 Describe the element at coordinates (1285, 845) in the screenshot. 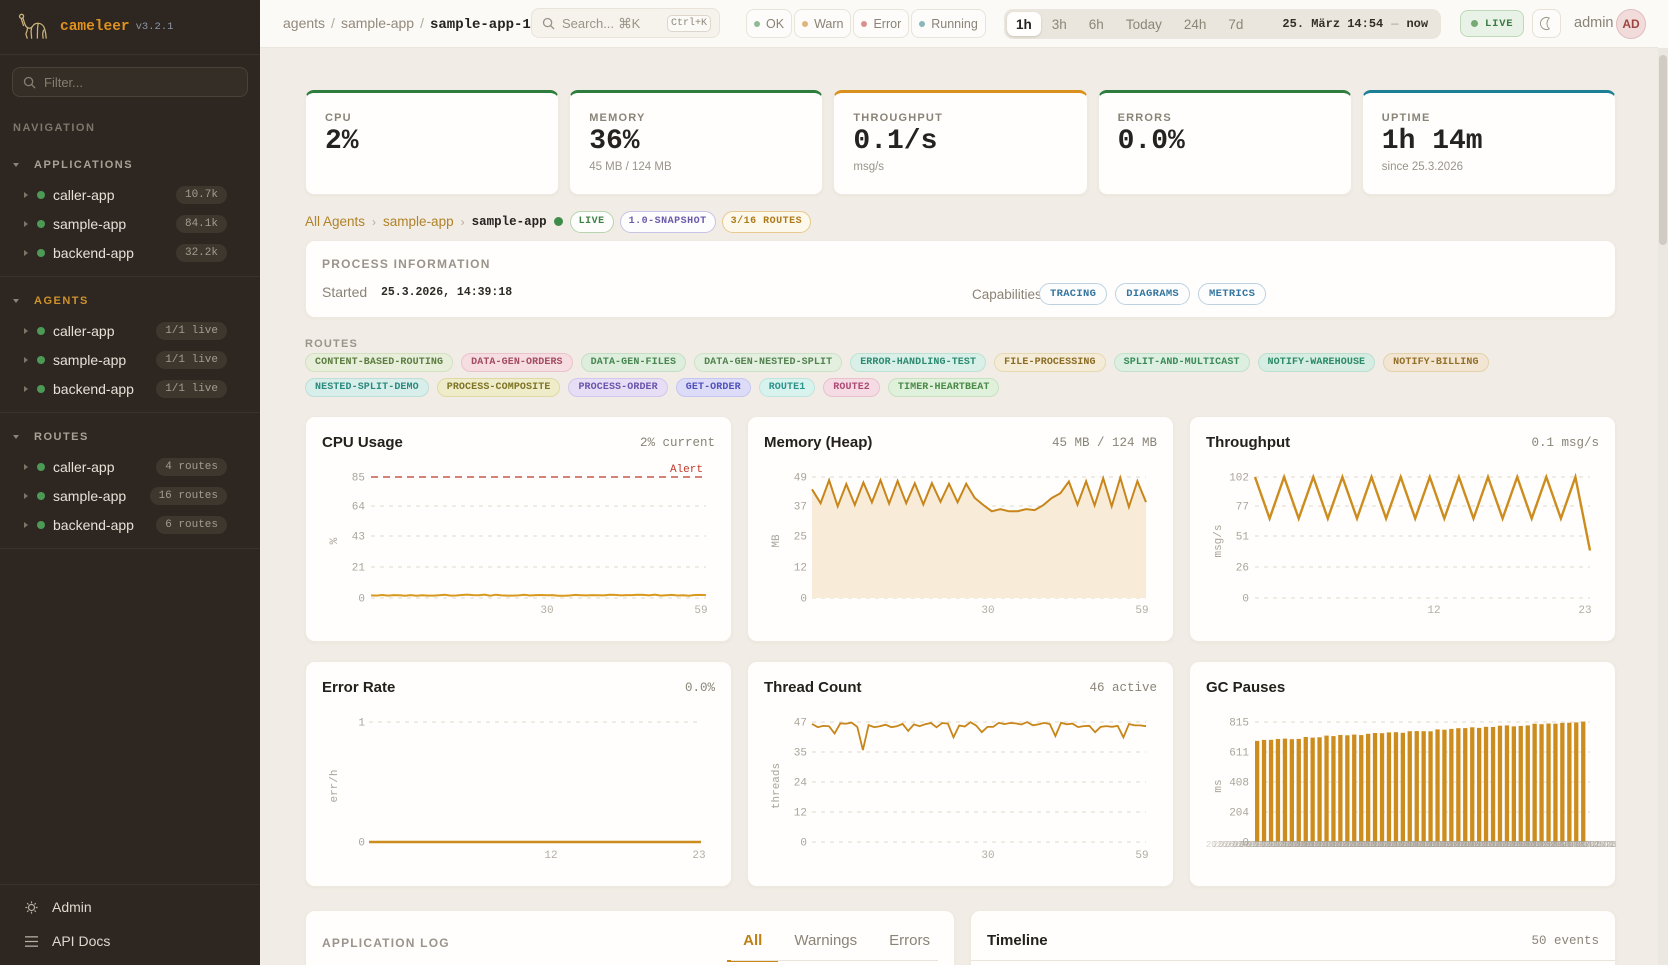

I see `svg-text: 2026-03-25T20:31:00` at that location.